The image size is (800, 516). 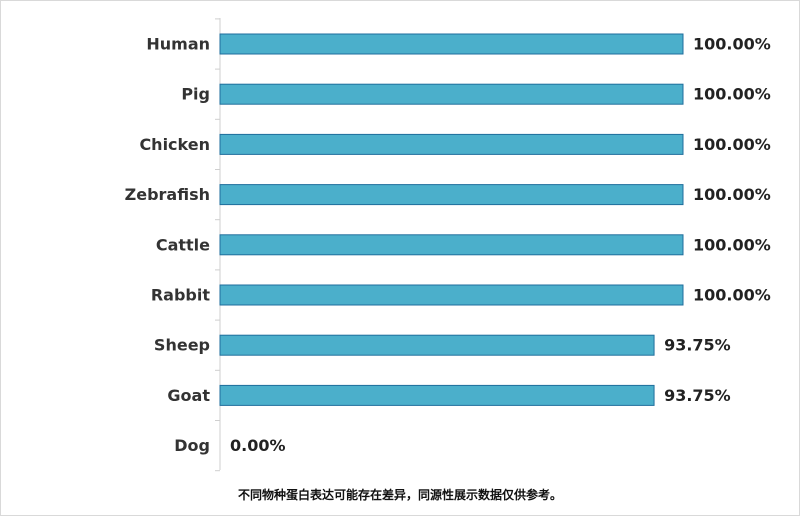 What do you see at coordinates (732, 44) in the screenshot?
I see `value-label-human: 100.00%` at bounding box center [732, 44].